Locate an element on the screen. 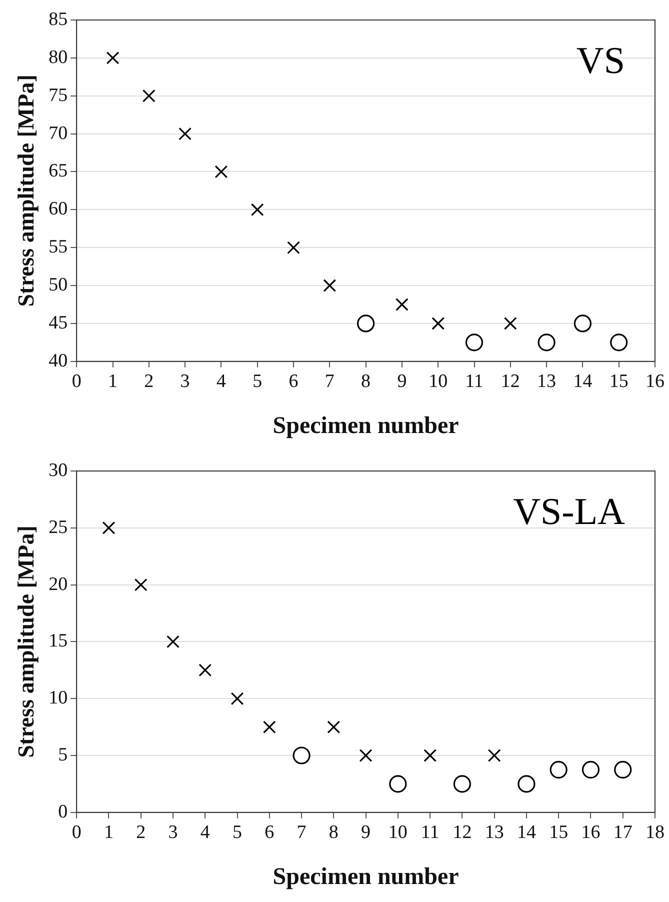 The width and height of the screenshot is (669, 902). annotation: VS is located at coordinates (600, 61).